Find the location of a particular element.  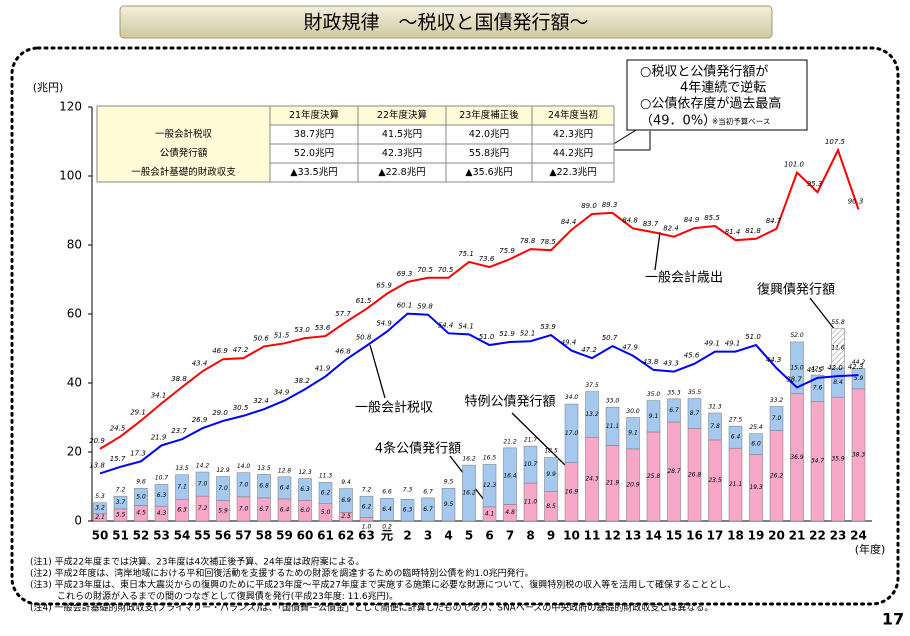

line-label: 50.8 is located at coordinates (364, 338).